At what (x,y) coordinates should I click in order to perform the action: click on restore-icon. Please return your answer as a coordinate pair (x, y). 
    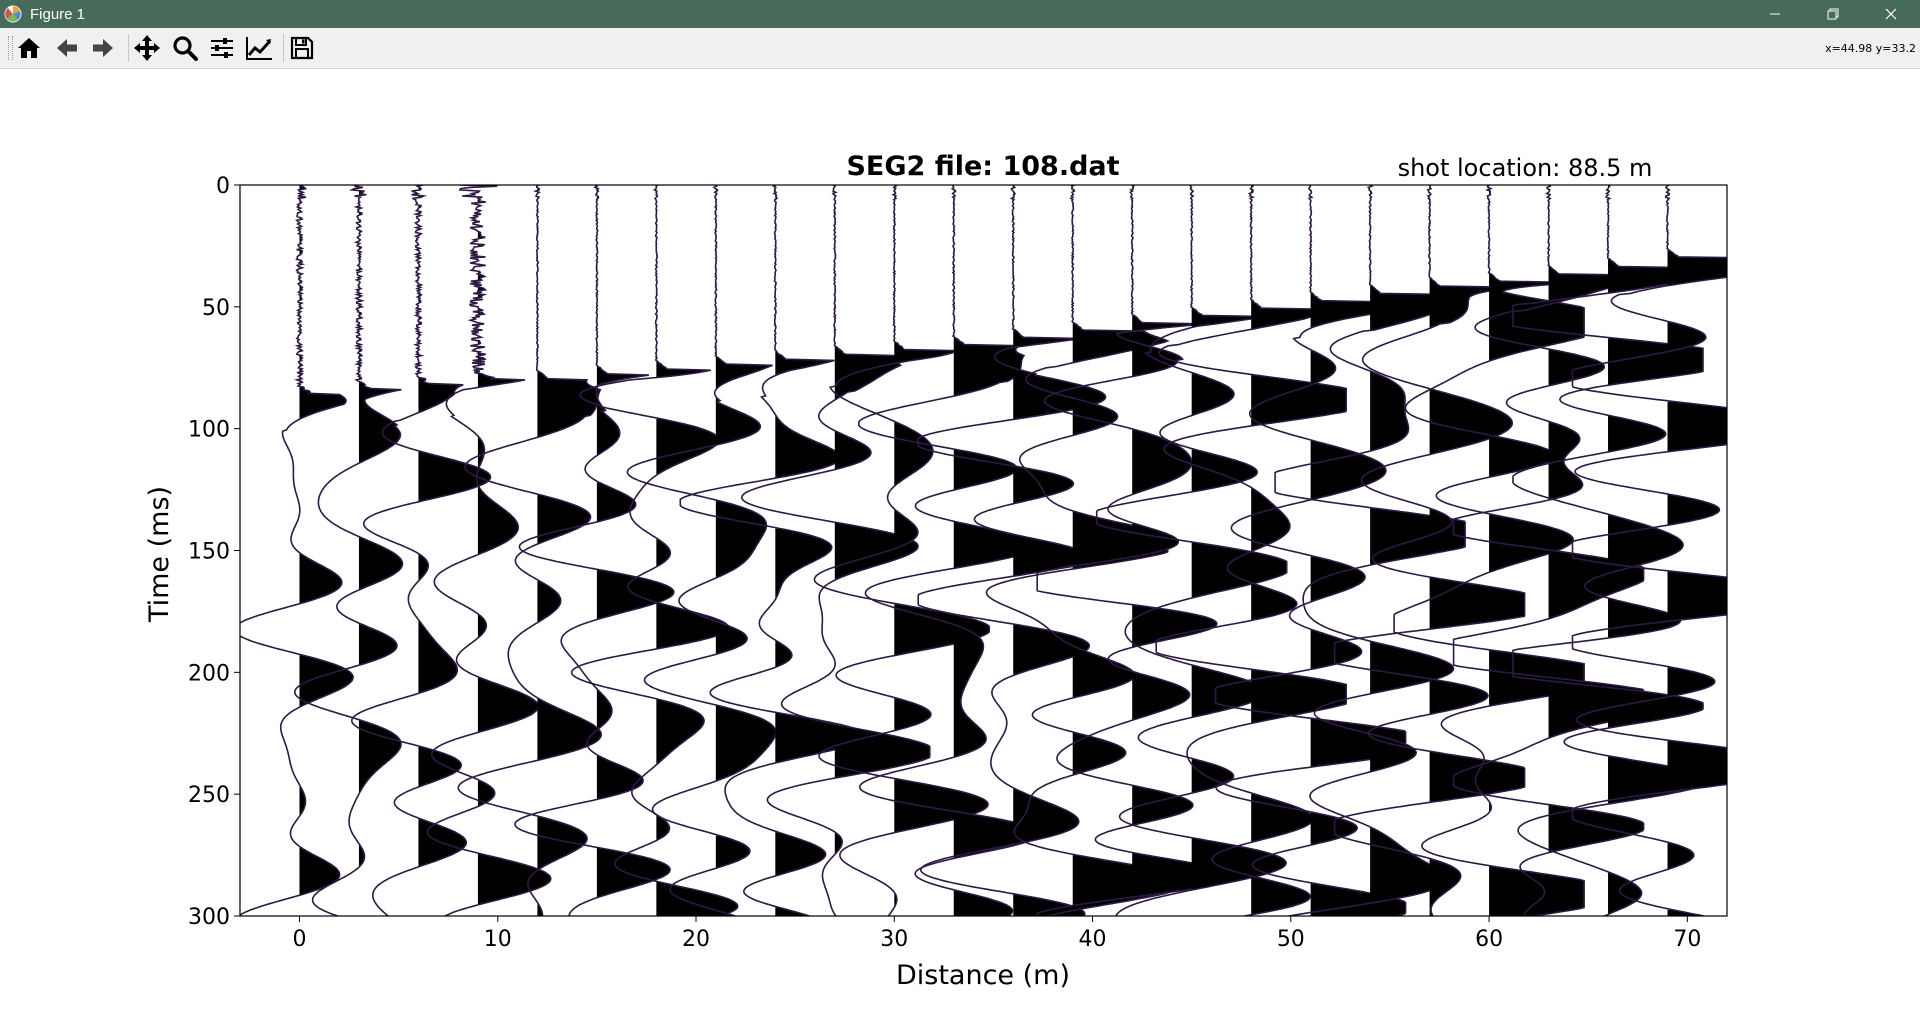
    Looking at the image, I should click on (1833, 14).